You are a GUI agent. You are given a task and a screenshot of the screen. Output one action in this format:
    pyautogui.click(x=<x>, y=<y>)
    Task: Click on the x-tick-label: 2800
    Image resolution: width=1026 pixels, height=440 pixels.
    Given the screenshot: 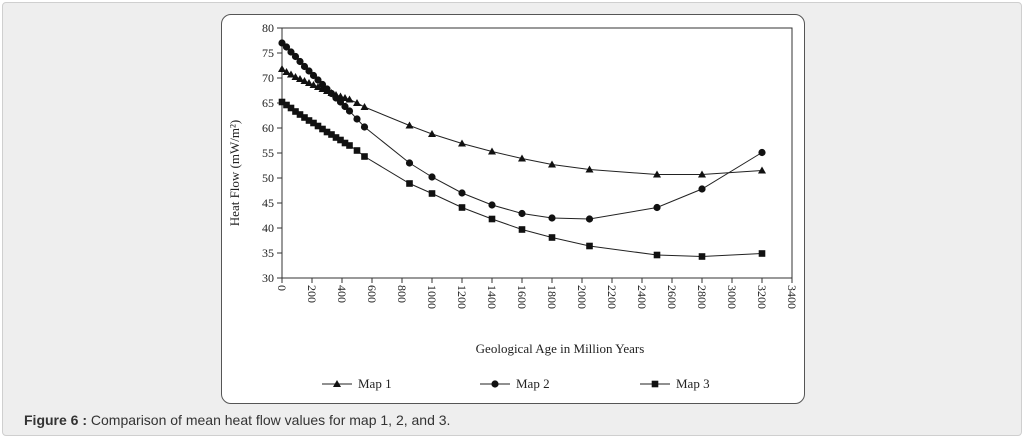 What is the action you would take?
    pyautogui.click(x=702, y=297)
    